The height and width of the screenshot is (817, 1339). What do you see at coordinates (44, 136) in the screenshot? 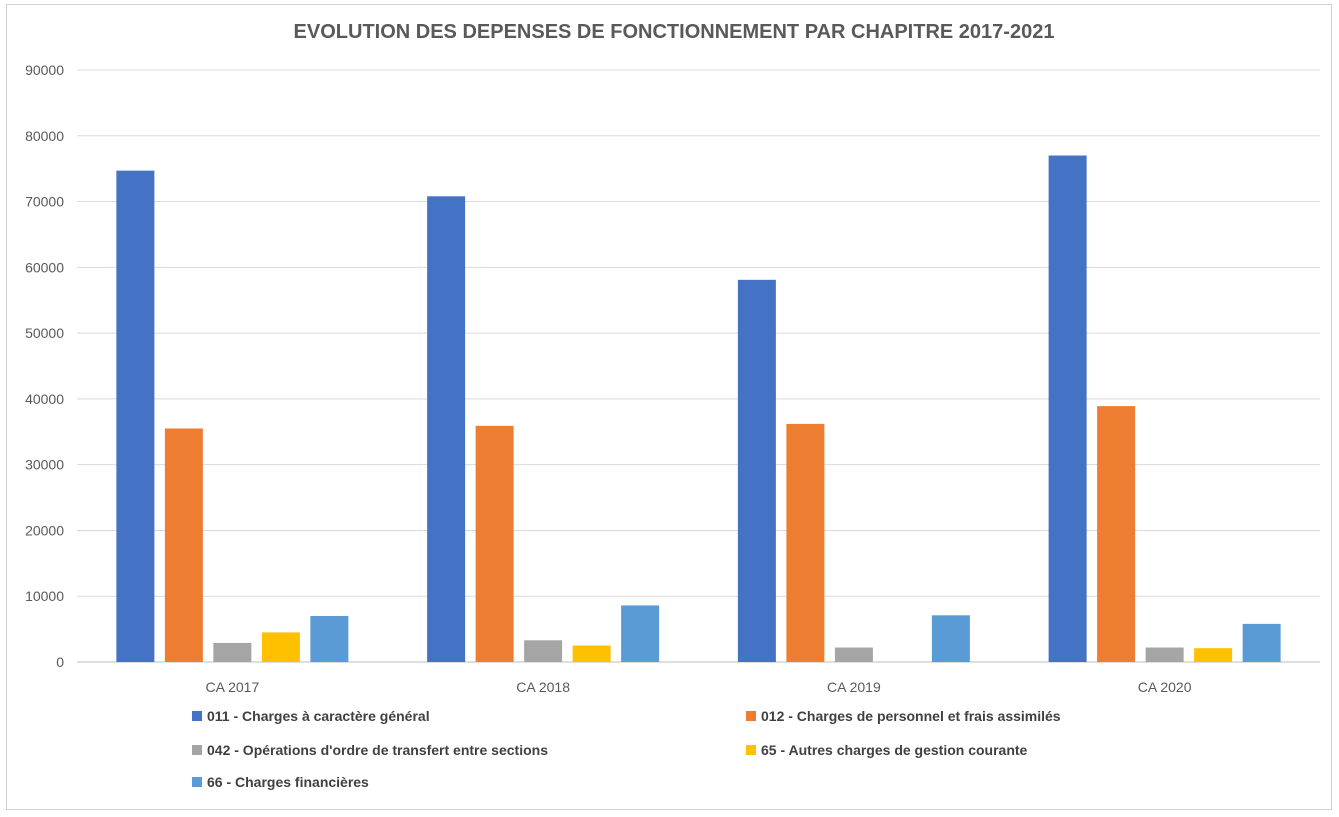
I see `y-tick-label: 80000` at bounding box center [44, 136].